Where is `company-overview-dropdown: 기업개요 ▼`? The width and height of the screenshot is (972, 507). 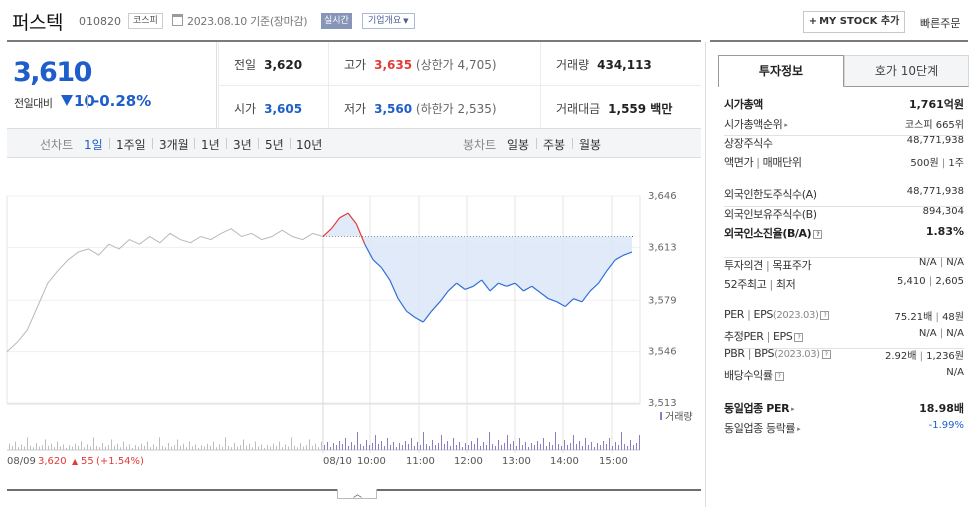 company-overview-dropdown: 기업개요 ▼ is located at coordinates (388, 21).